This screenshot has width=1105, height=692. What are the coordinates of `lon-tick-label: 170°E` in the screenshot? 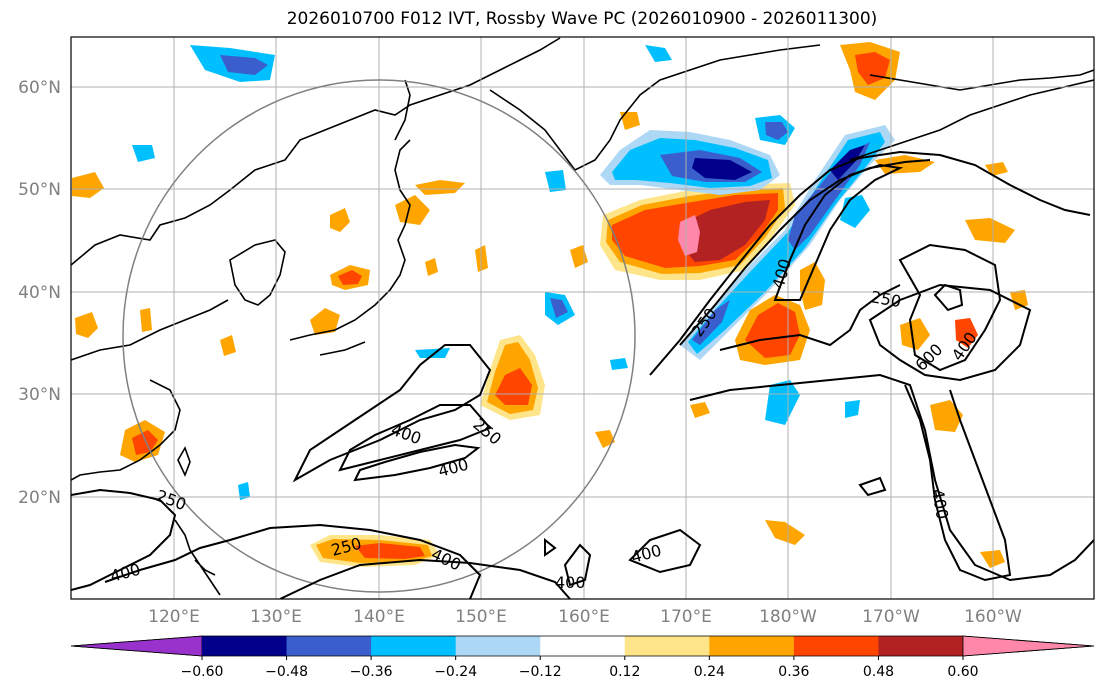 It's located at (686, 617).